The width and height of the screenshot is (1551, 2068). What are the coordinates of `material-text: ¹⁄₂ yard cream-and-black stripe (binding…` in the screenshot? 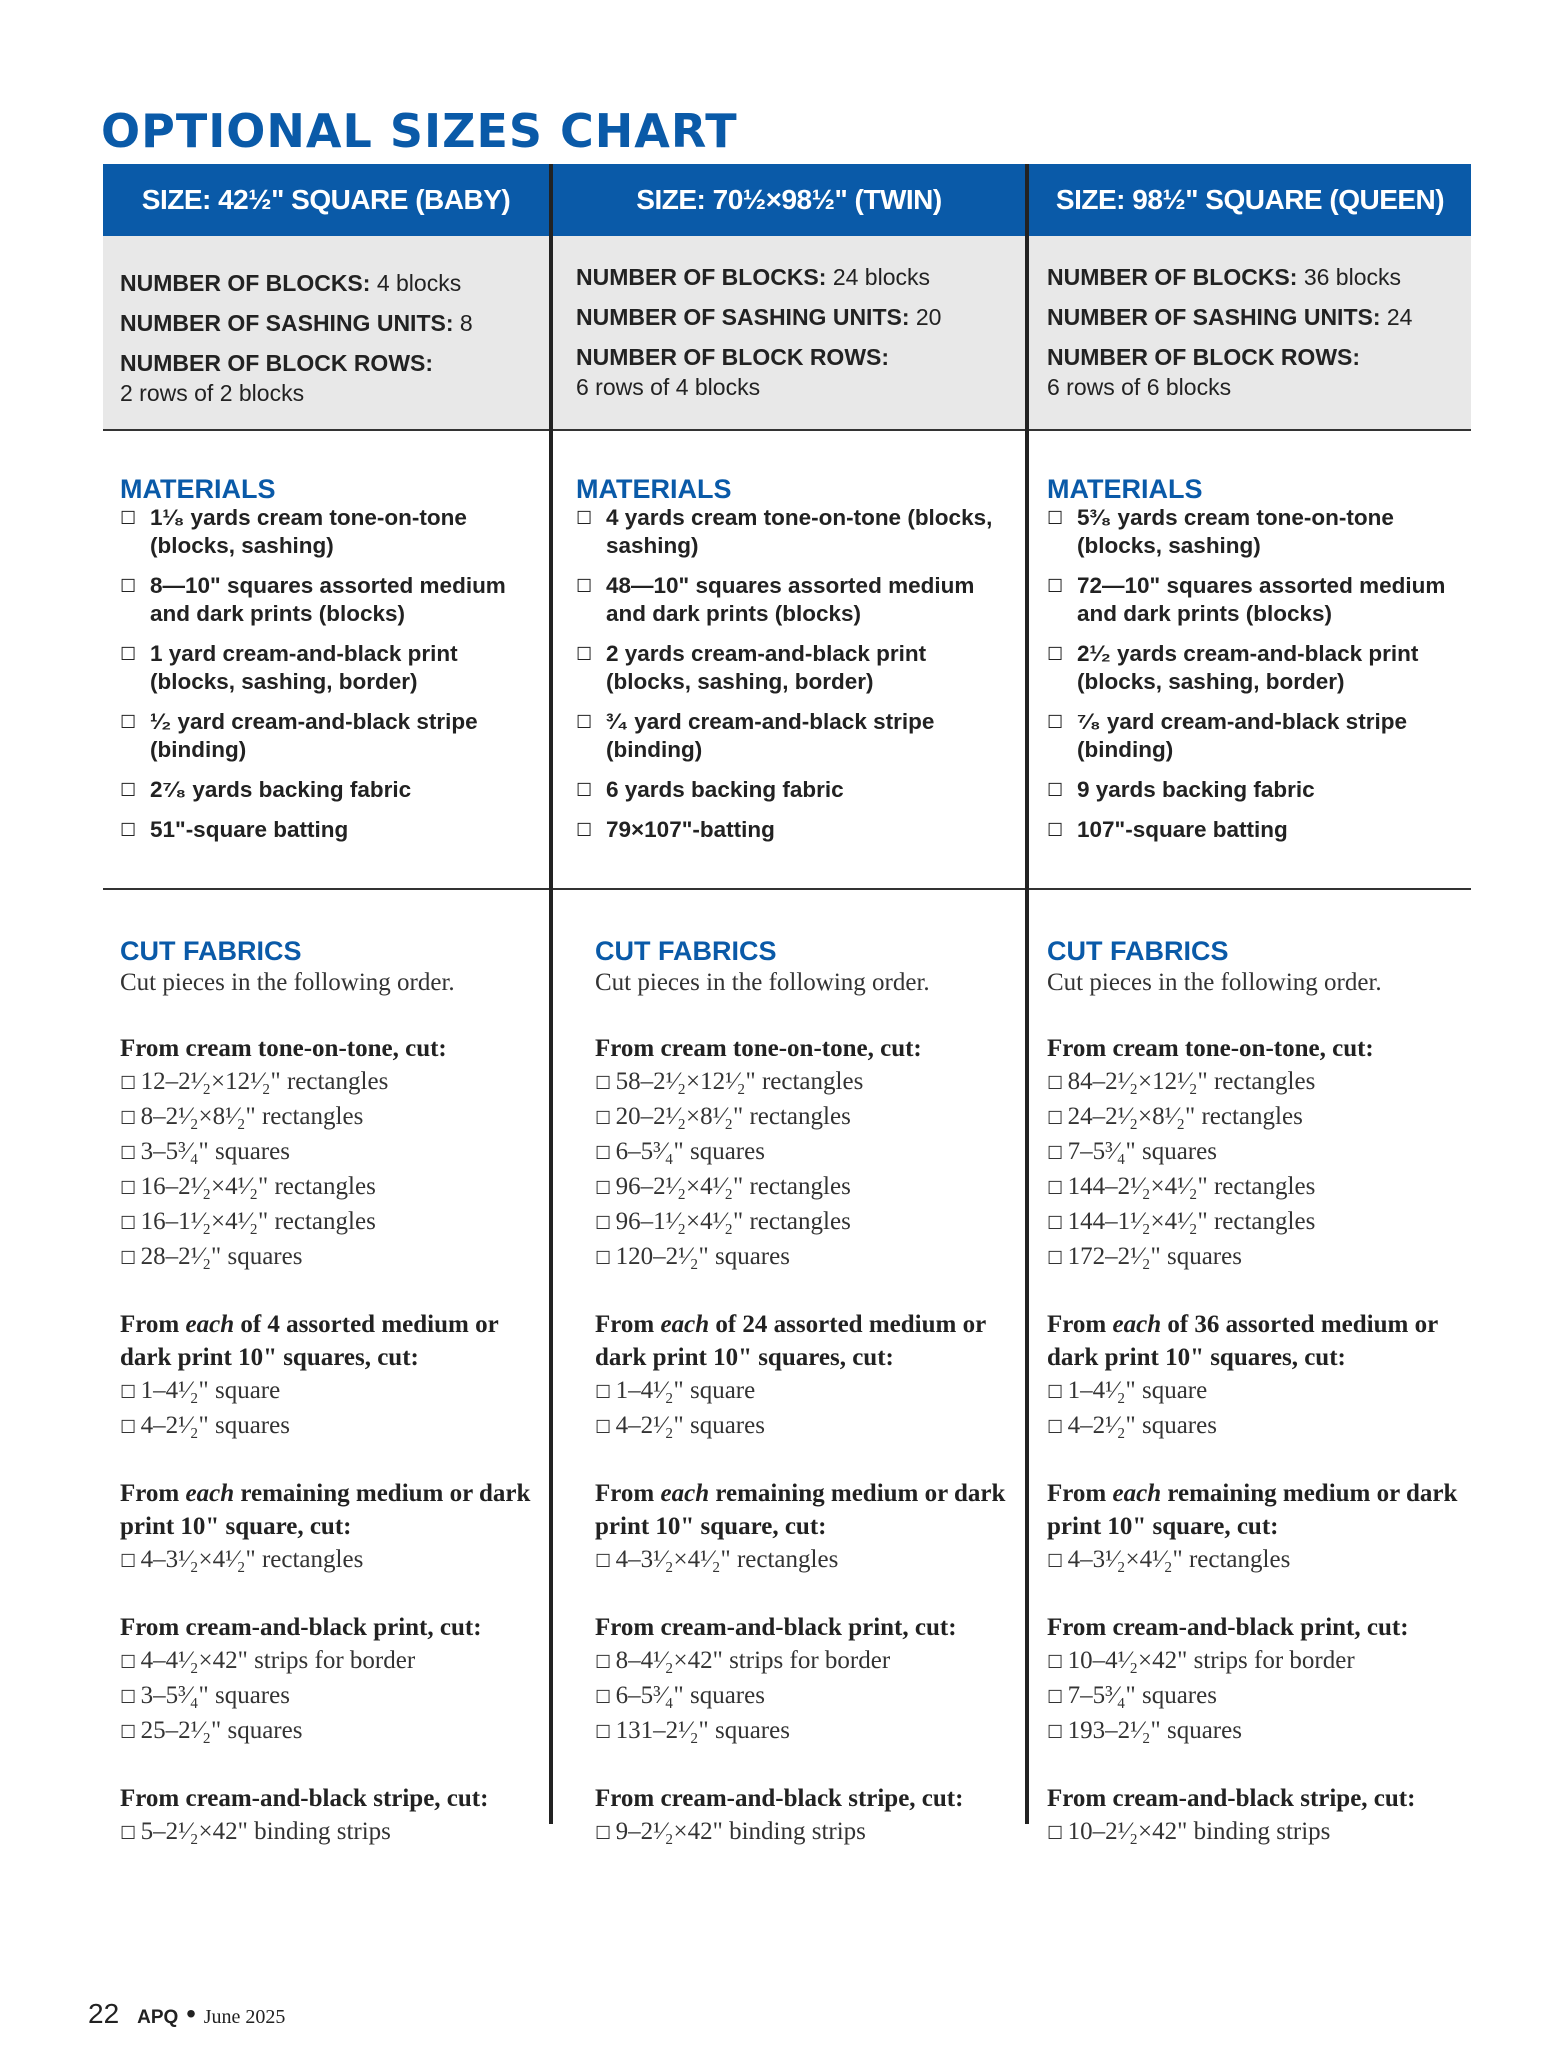 It's located at (314, 735).